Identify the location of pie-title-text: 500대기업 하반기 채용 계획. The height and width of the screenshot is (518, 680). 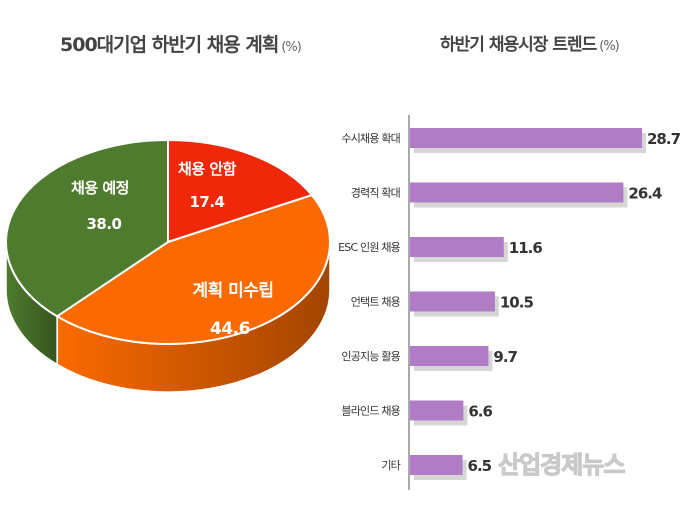
(169, 45).